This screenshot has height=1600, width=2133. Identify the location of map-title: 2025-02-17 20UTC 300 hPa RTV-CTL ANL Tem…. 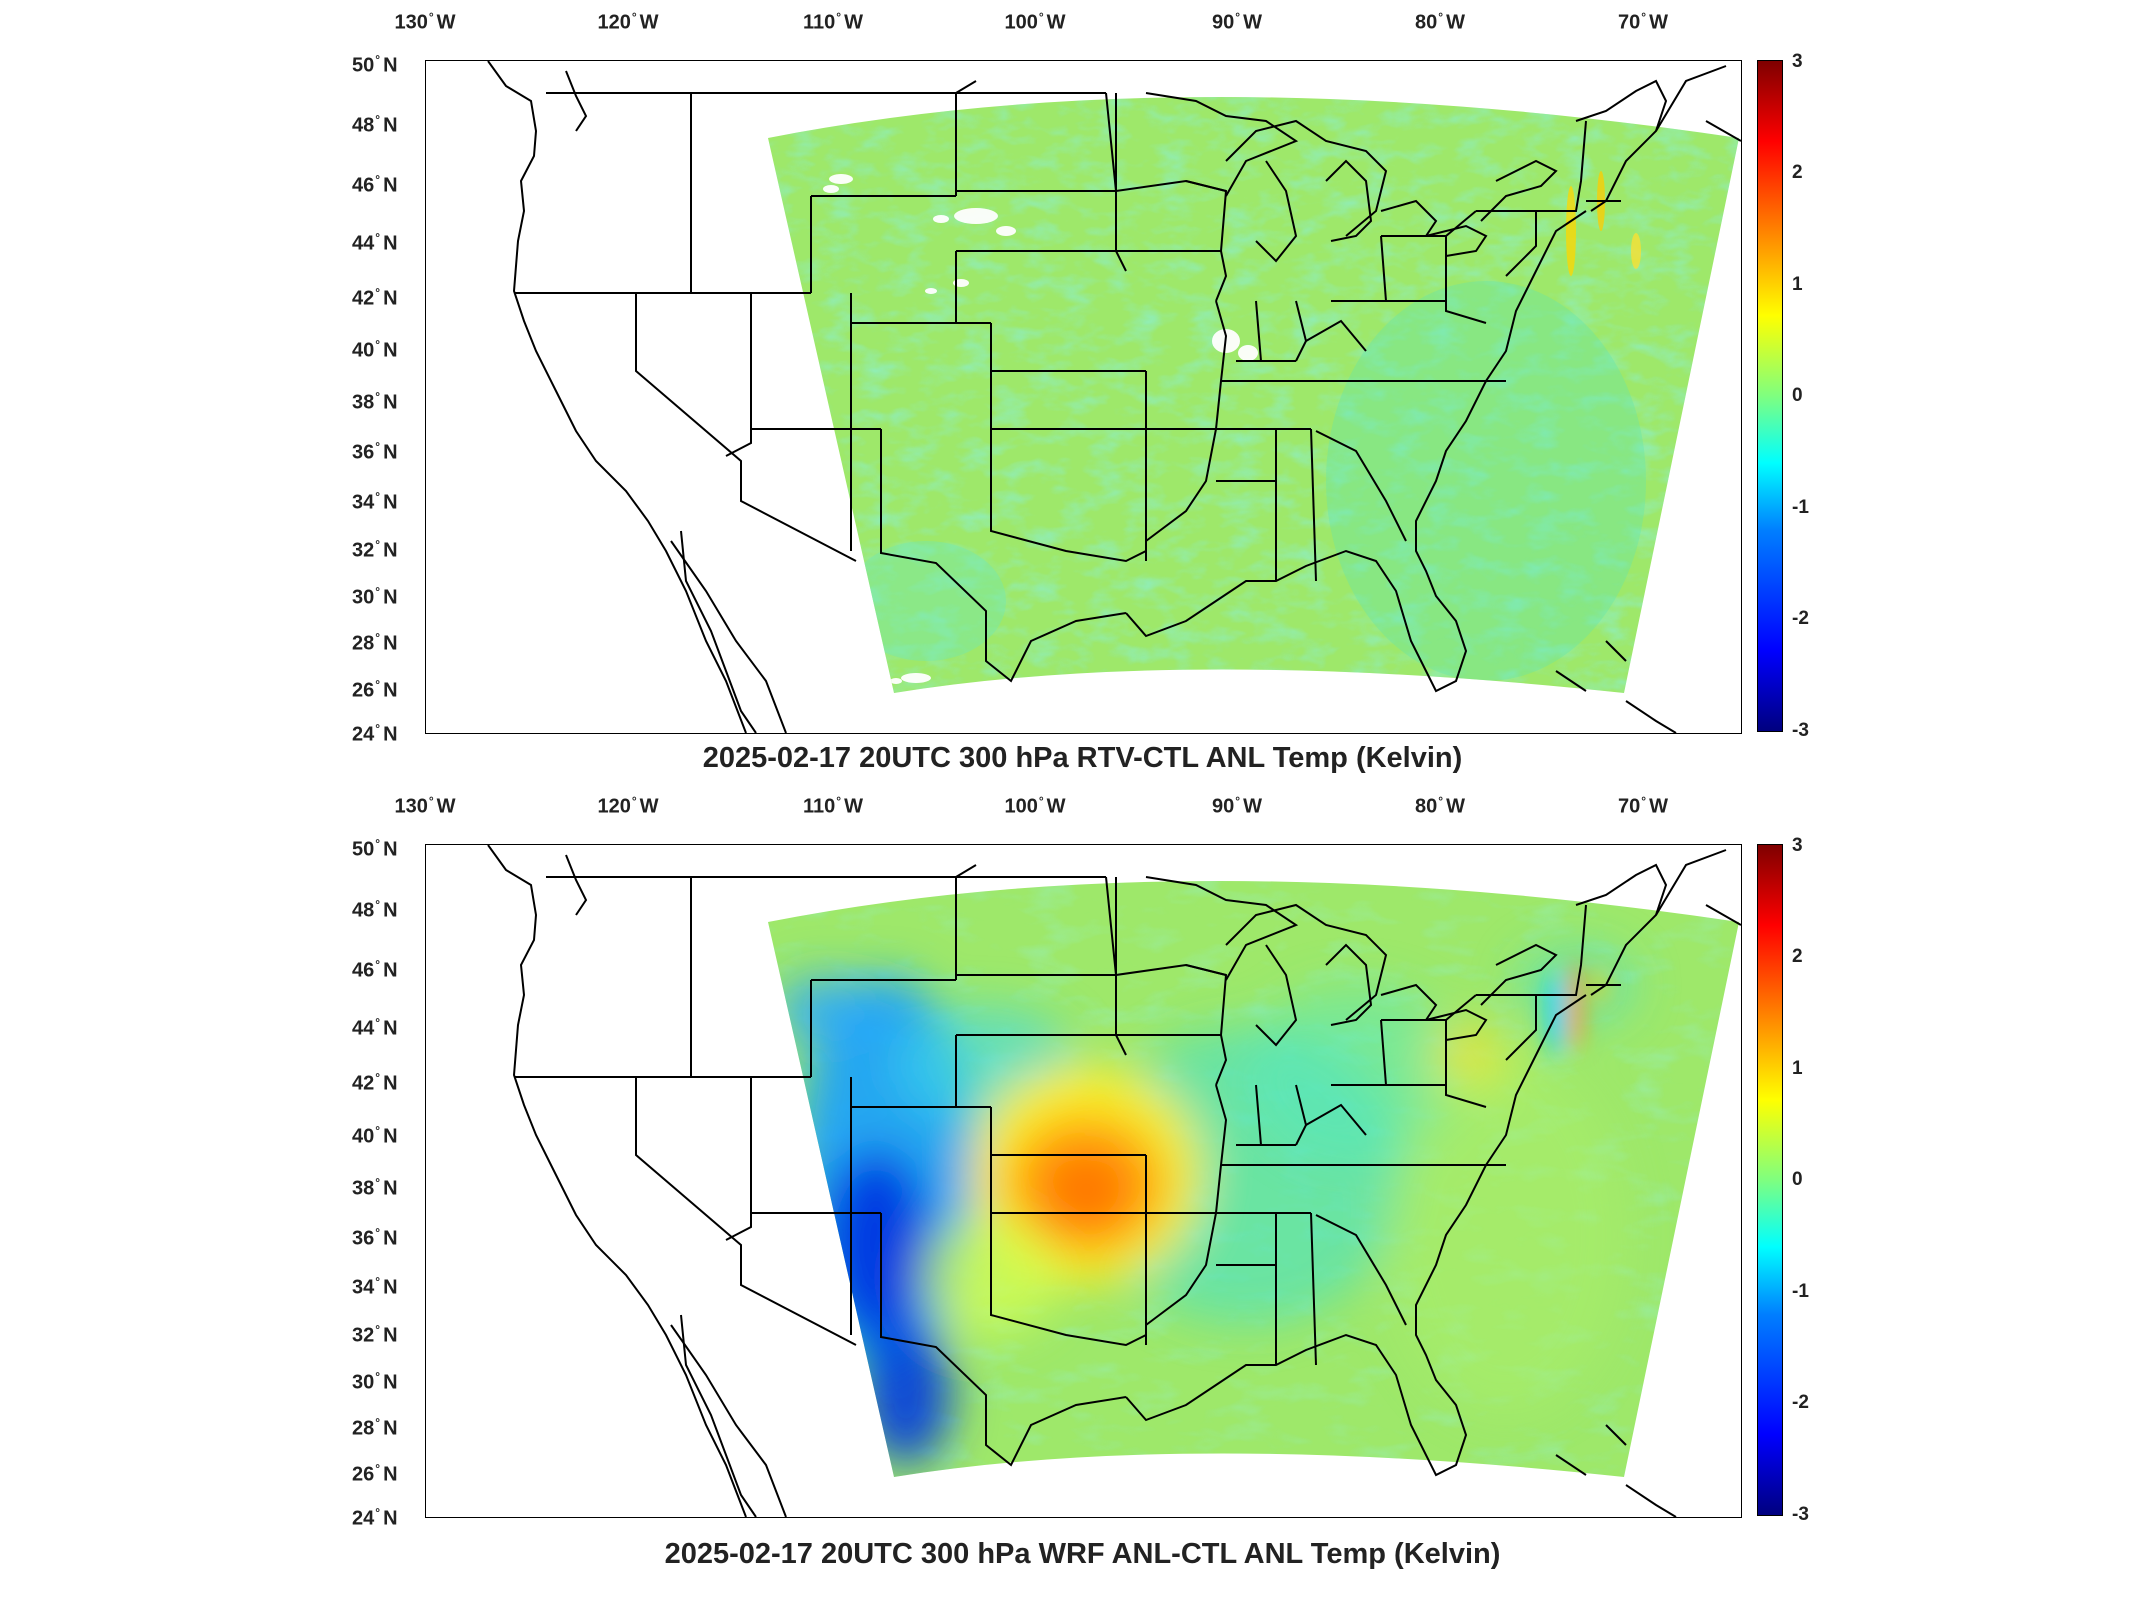
(1082, 758).